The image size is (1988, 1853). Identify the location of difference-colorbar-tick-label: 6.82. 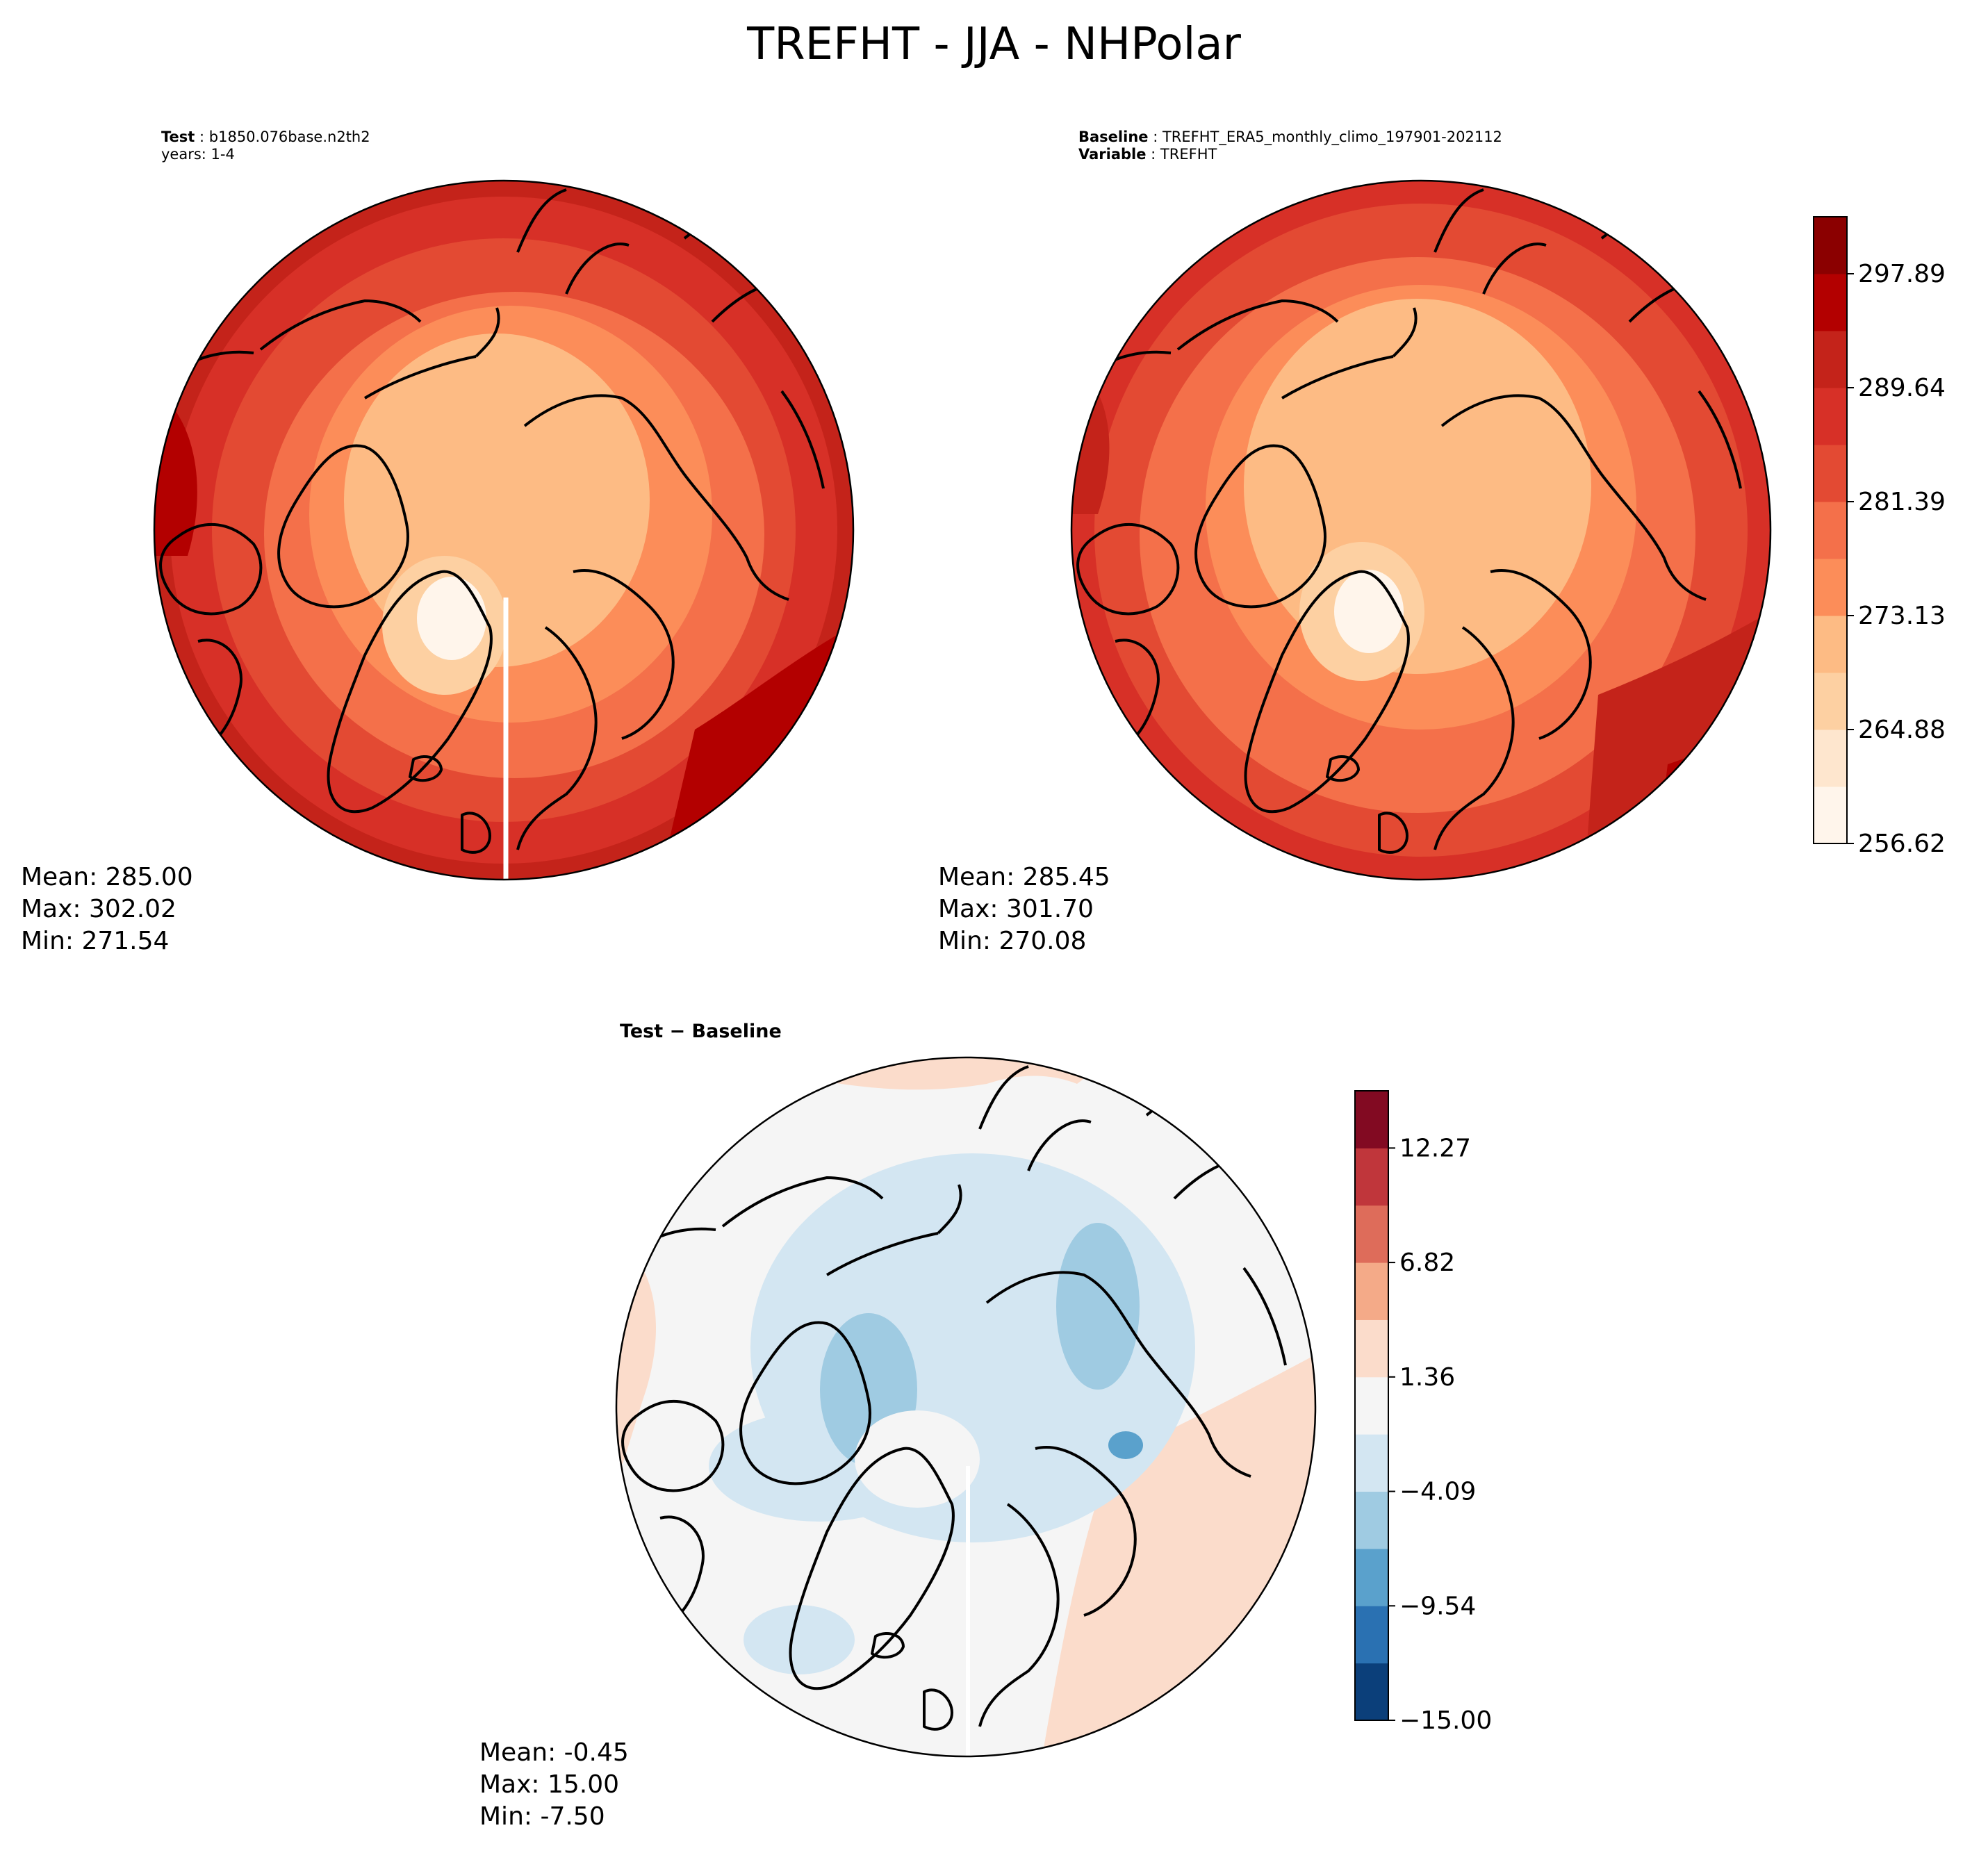
(1427, 1263).